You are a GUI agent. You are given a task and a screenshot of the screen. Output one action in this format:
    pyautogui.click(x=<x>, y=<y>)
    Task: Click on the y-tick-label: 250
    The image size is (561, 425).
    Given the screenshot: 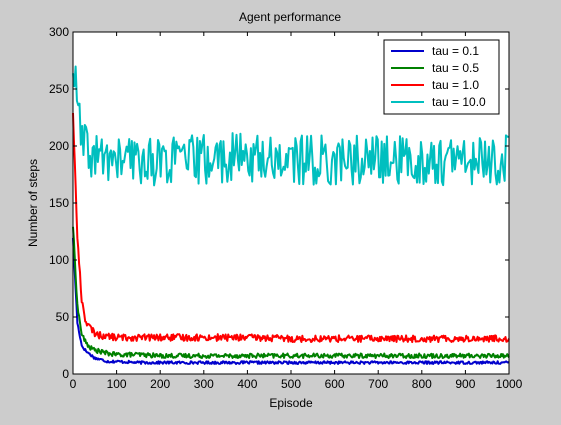 What is the action you would take?
    pyautogui.click(x=59, y=89)
    